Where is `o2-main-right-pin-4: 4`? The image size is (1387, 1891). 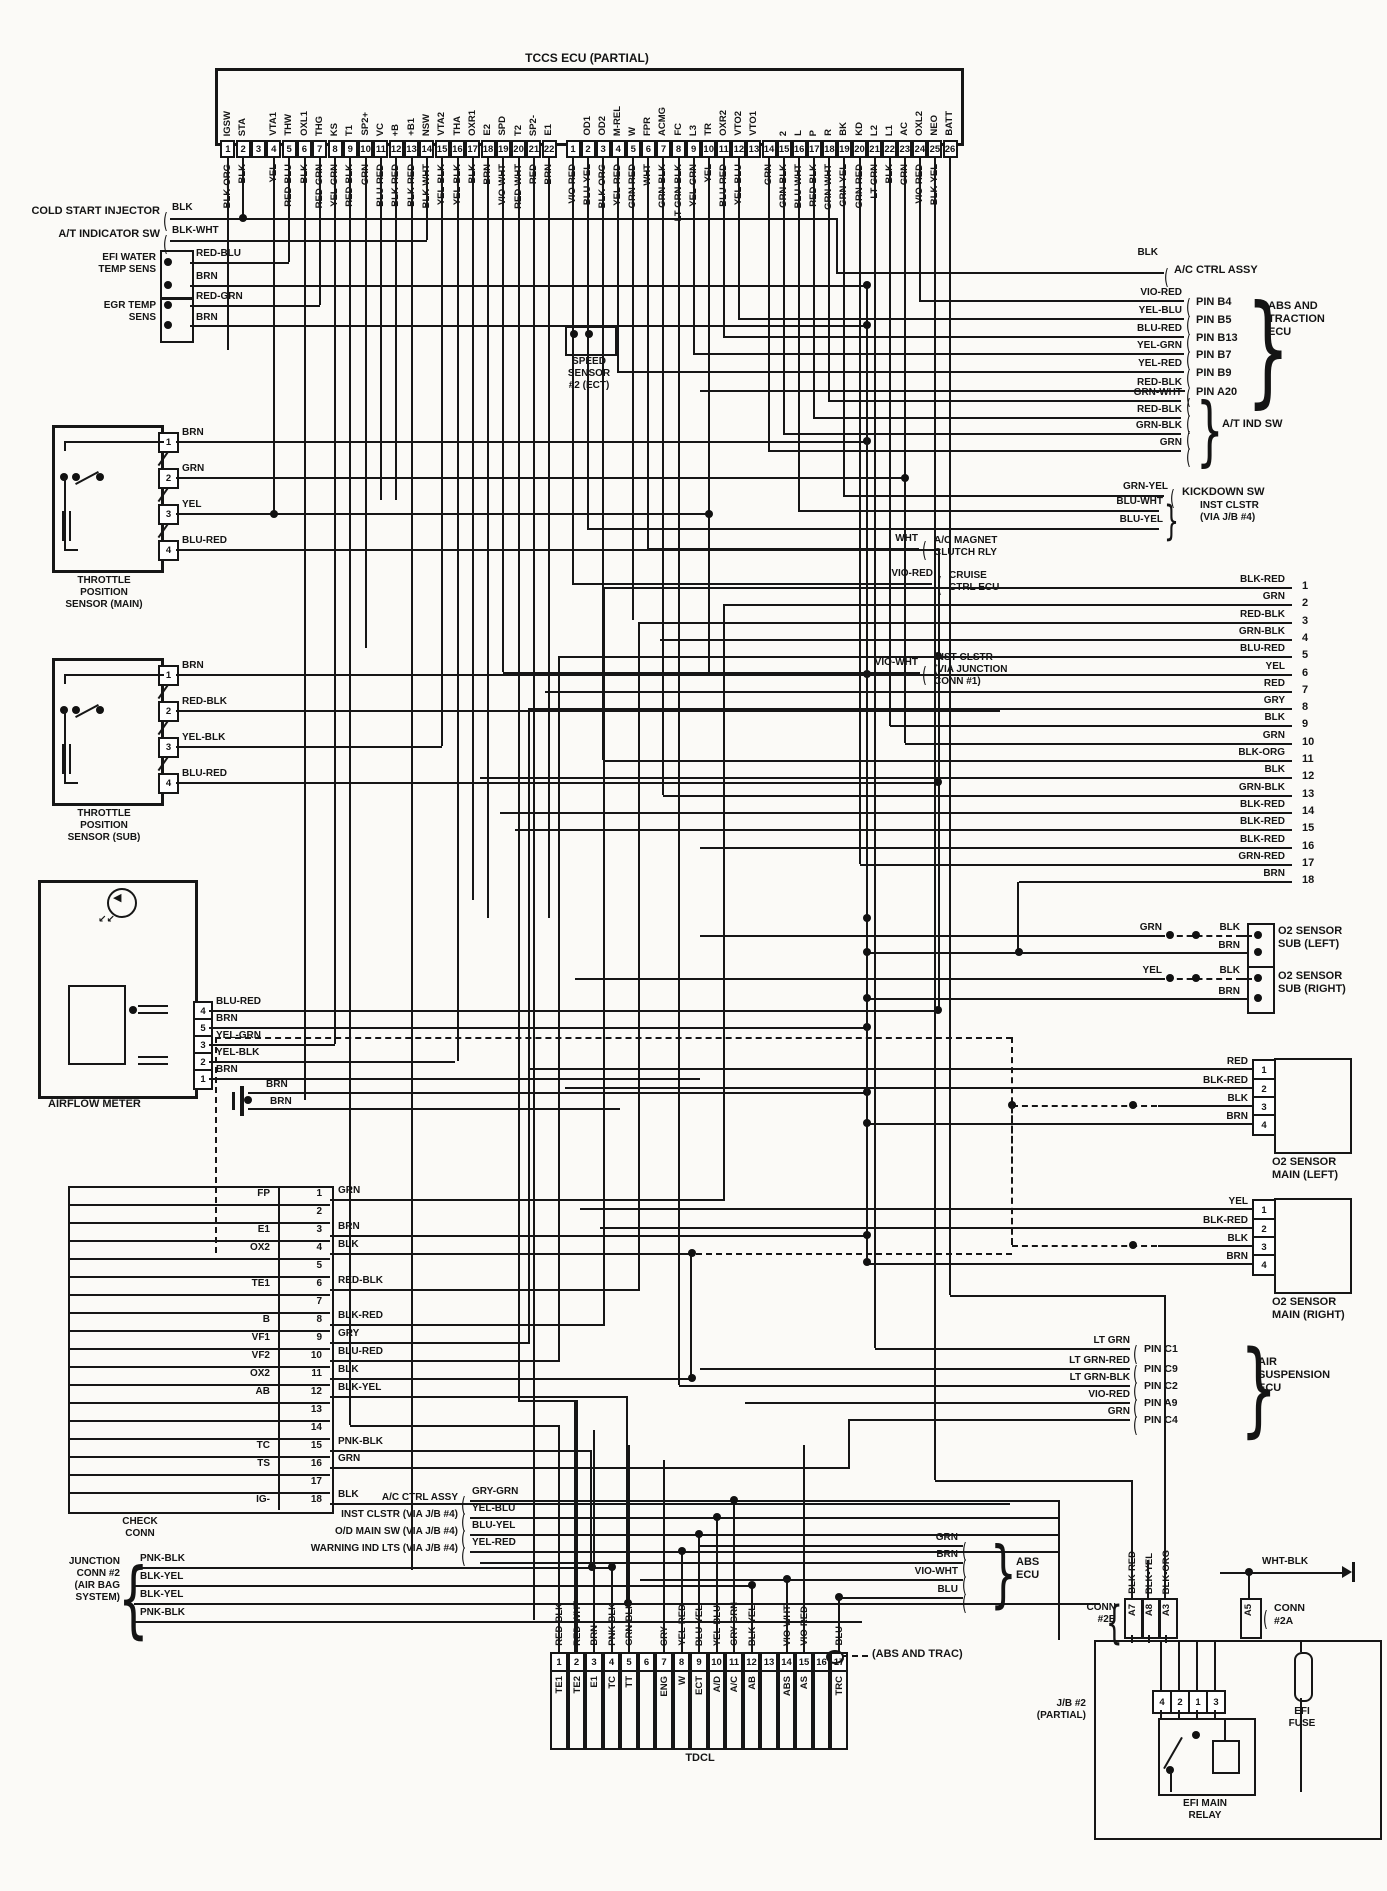 o2-main-right-pin-4: 4 is located at coordinates (1264, 1265).